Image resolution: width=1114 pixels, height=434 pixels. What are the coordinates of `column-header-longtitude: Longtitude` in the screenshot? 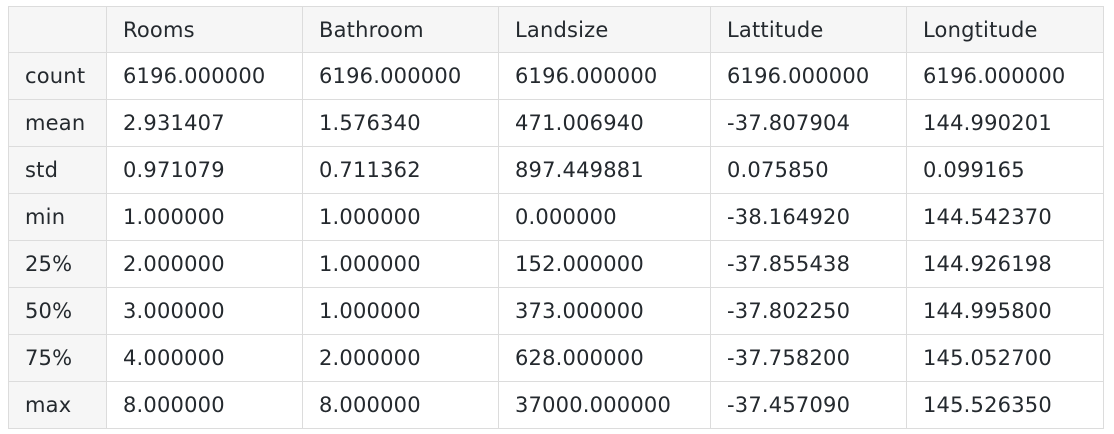 It's located at (1005, 29).